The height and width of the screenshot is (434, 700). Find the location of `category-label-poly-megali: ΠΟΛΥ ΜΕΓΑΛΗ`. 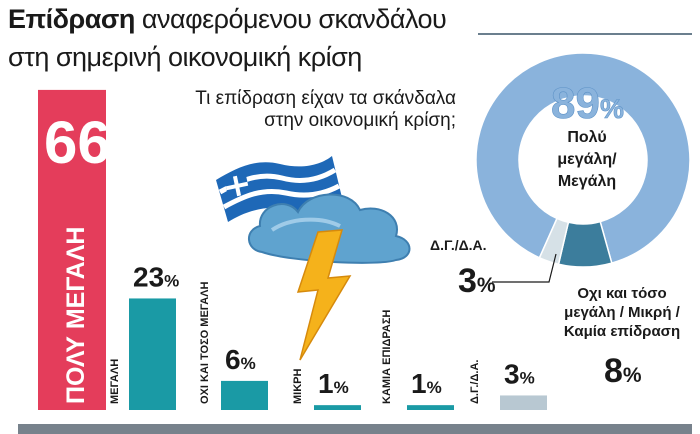

category-label-poly-megali: ΠΟΛΥ ΜΕΓΑΛΗ is located at coordinates (76, 315).